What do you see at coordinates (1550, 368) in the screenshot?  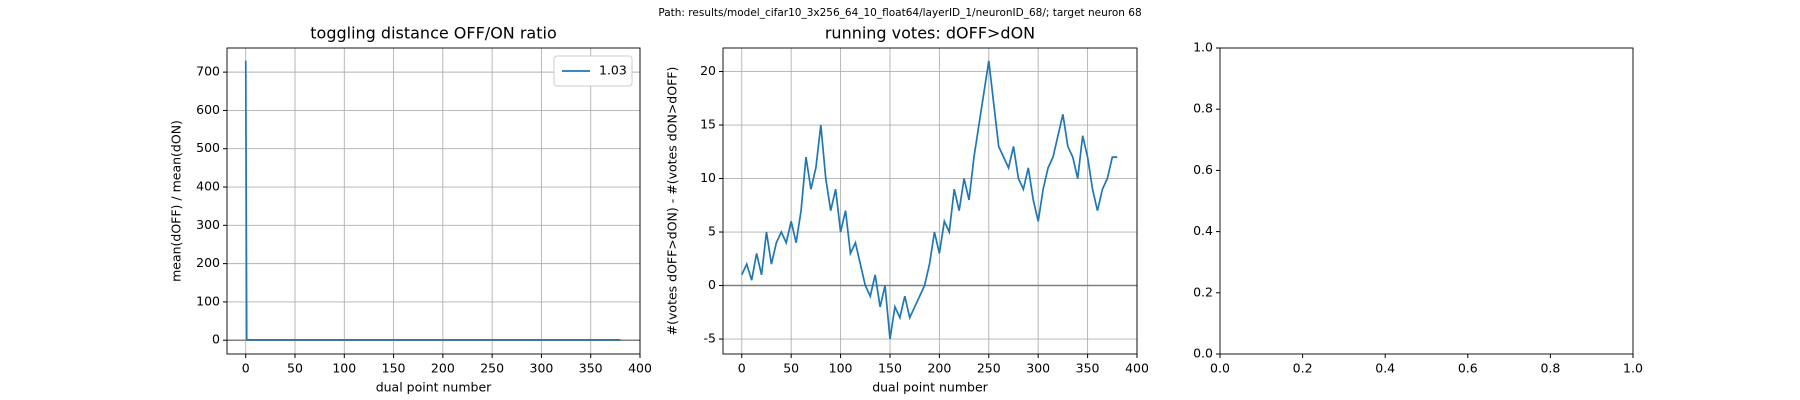 I see `x-tick-label: 0.8` at bounding box center [1550, 368].